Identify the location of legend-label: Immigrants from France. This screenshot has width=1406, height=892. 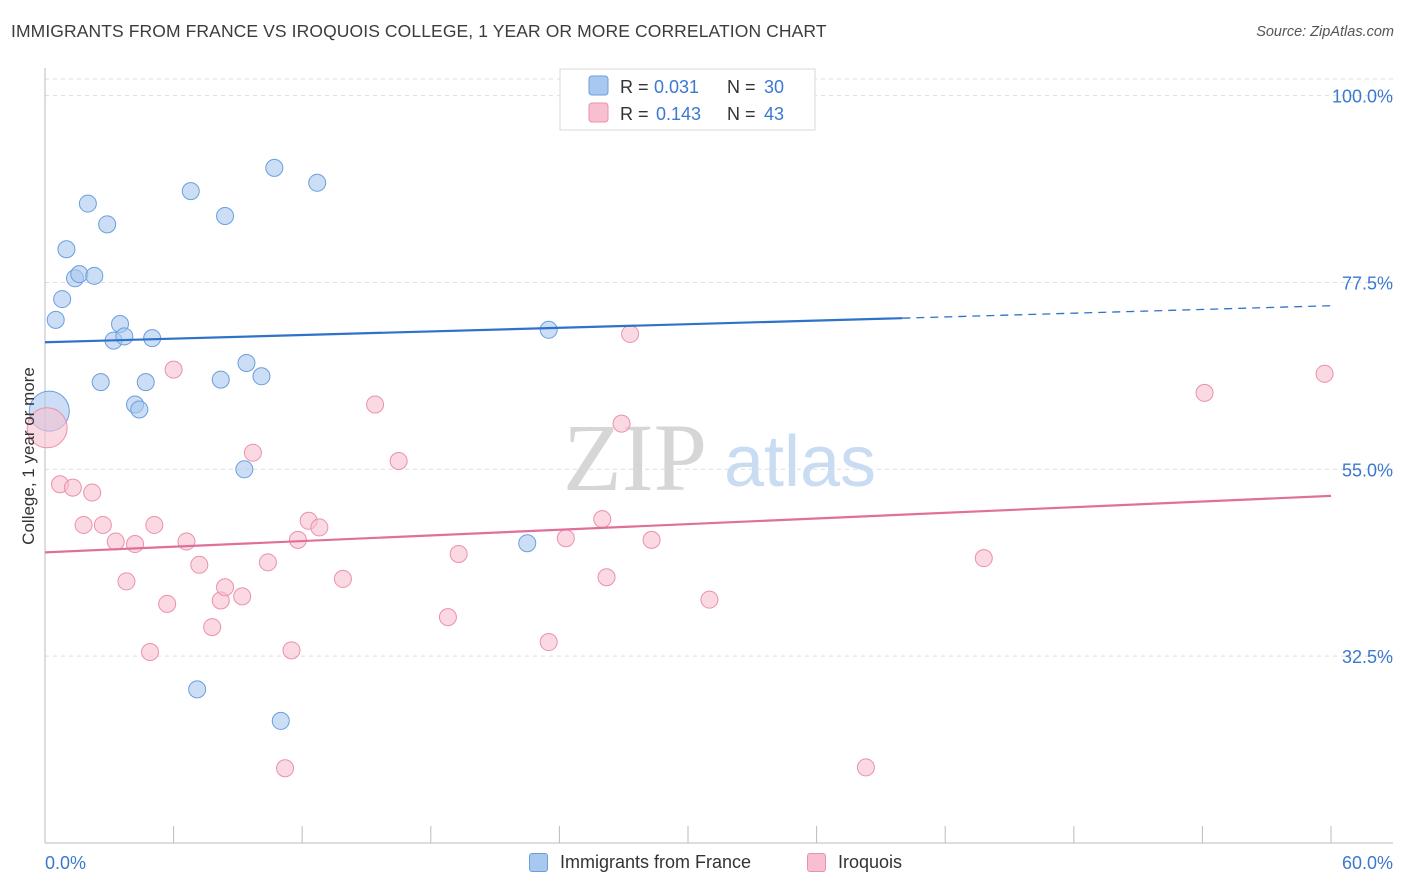
(656, 862).